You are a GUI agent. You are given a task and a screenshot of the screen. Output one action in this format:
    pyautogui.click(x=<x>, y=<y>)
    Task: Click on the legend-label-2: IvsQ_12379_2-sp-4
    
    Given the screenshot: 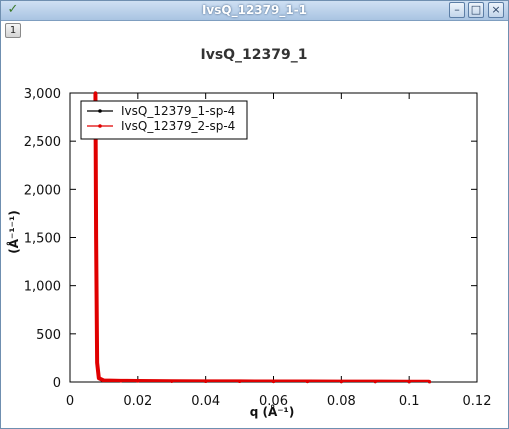 What is the action you would take?
    pyautogui.click(x=178, y=126)
    